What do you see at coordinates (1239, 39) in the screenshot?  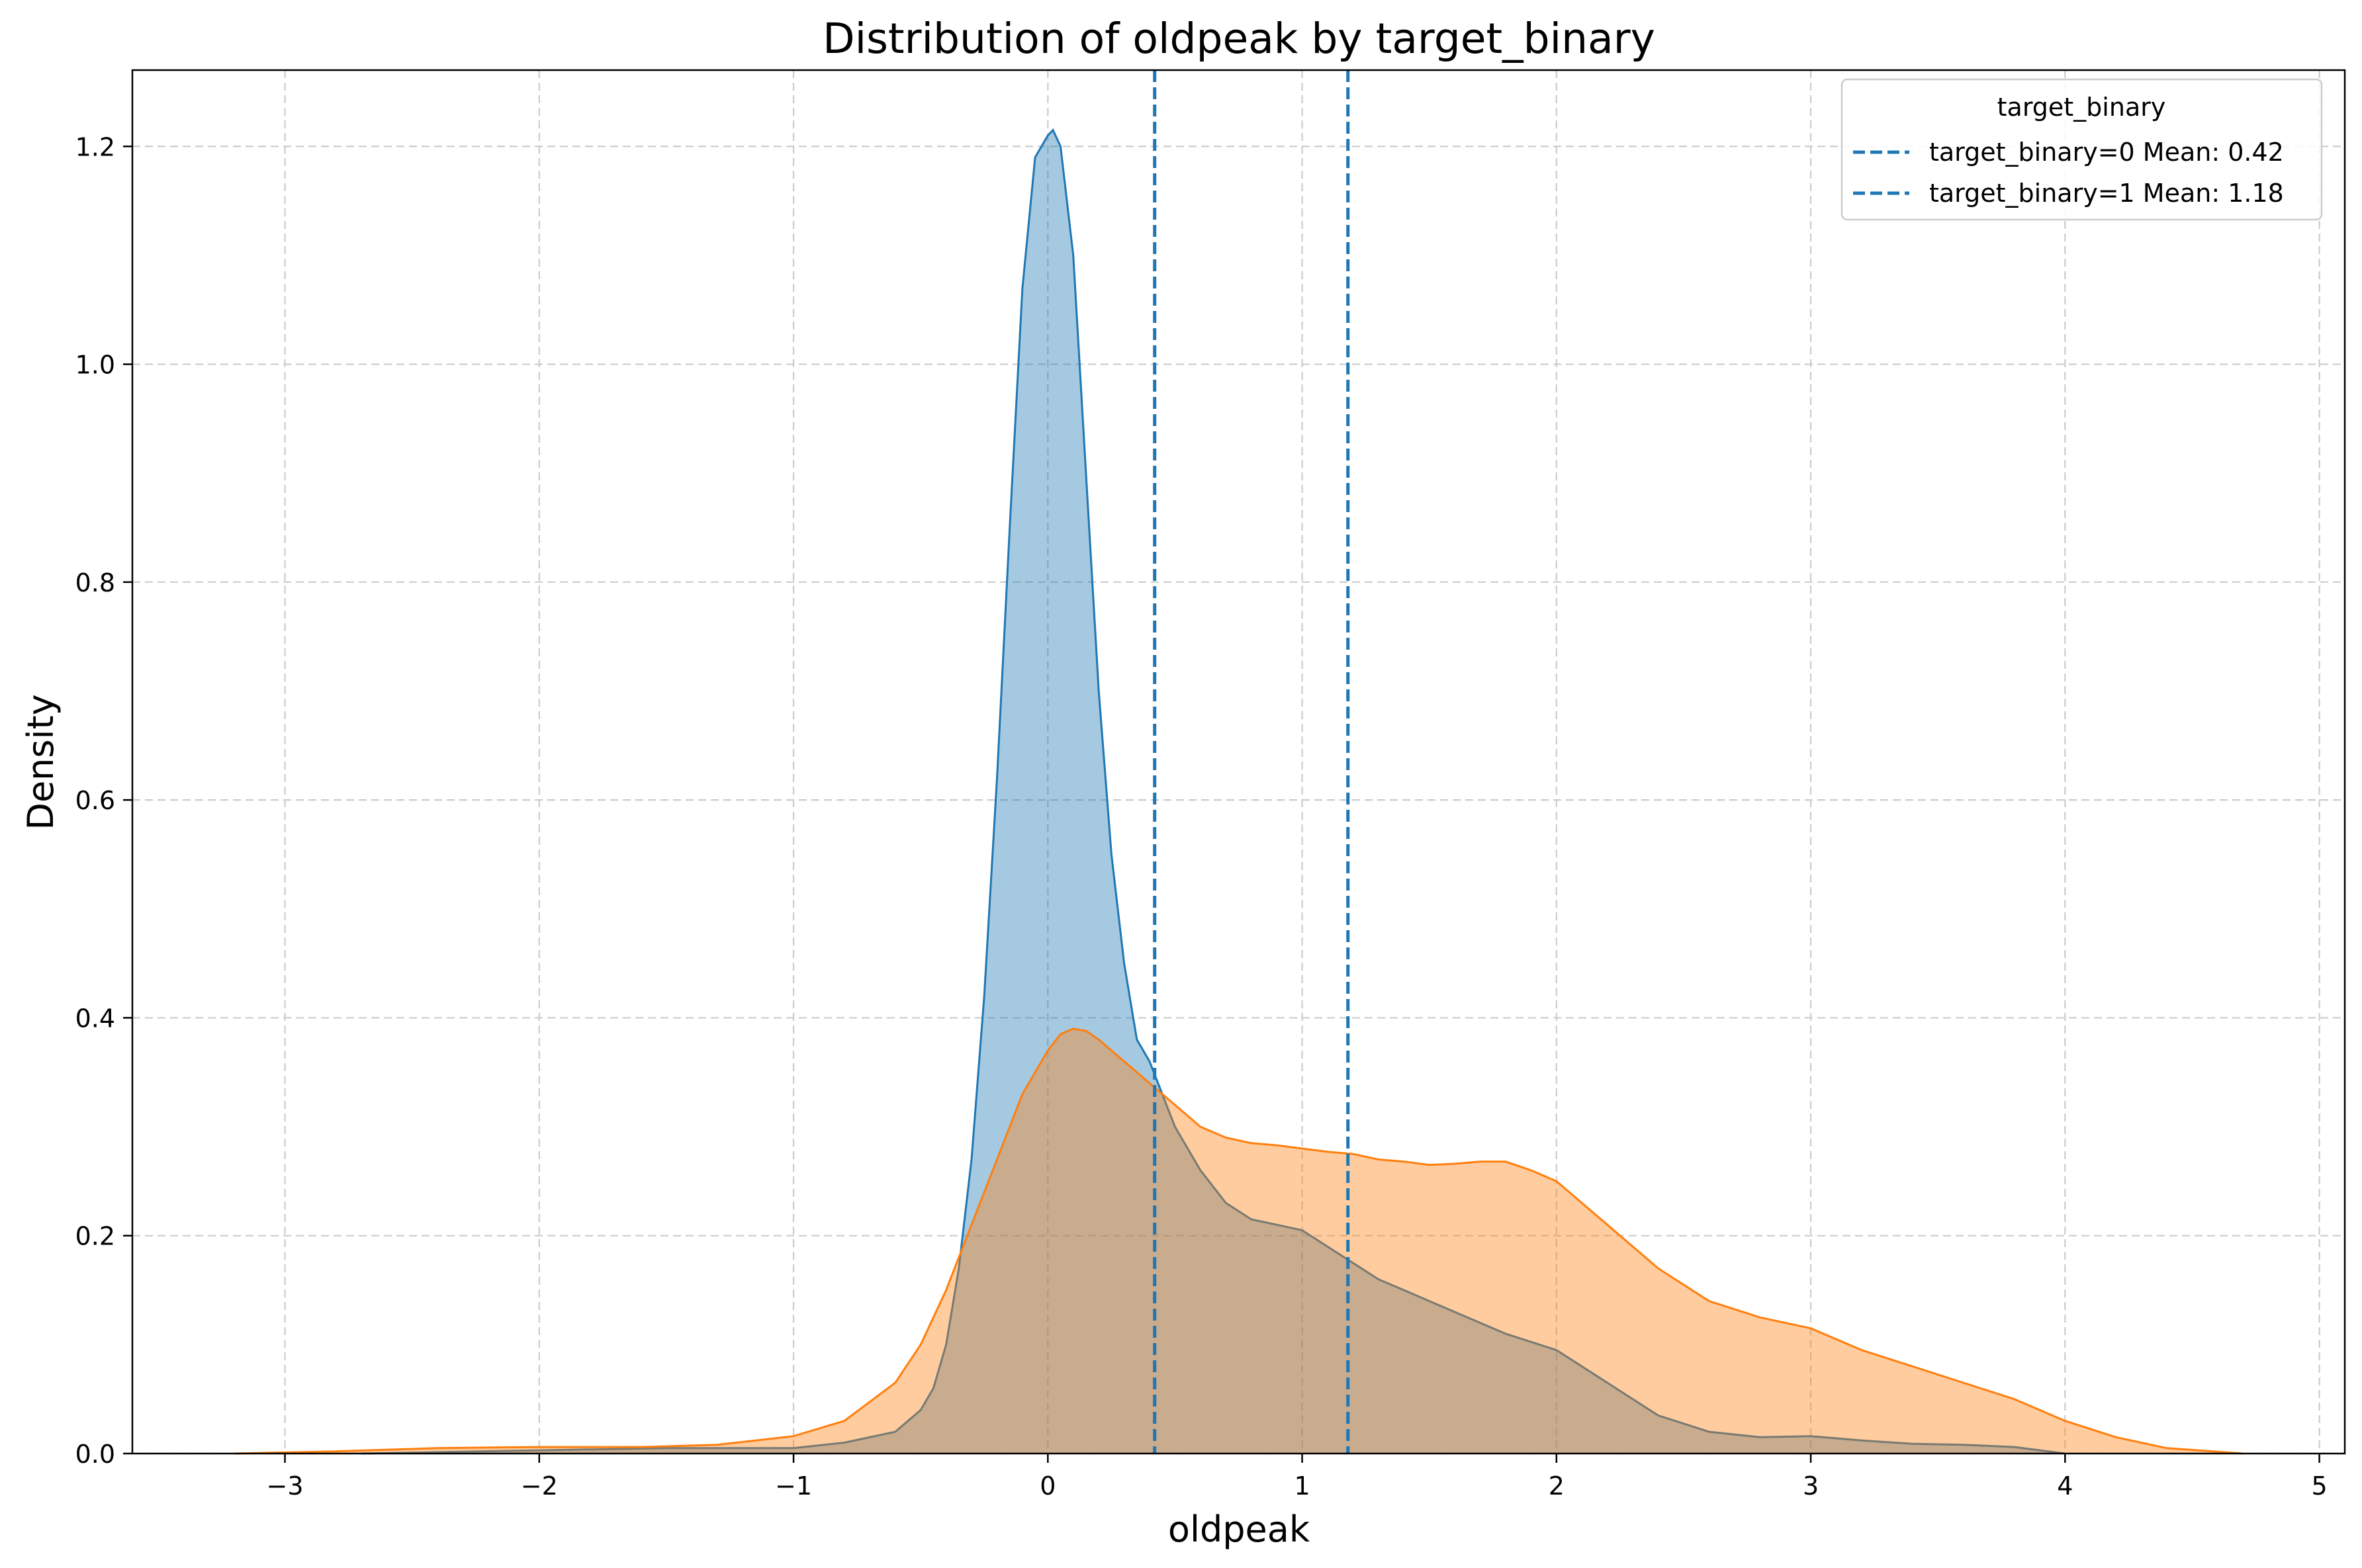 I see `chart-title: Distribution of oldpeak by target_binary` at bounding box center [1239, 39].